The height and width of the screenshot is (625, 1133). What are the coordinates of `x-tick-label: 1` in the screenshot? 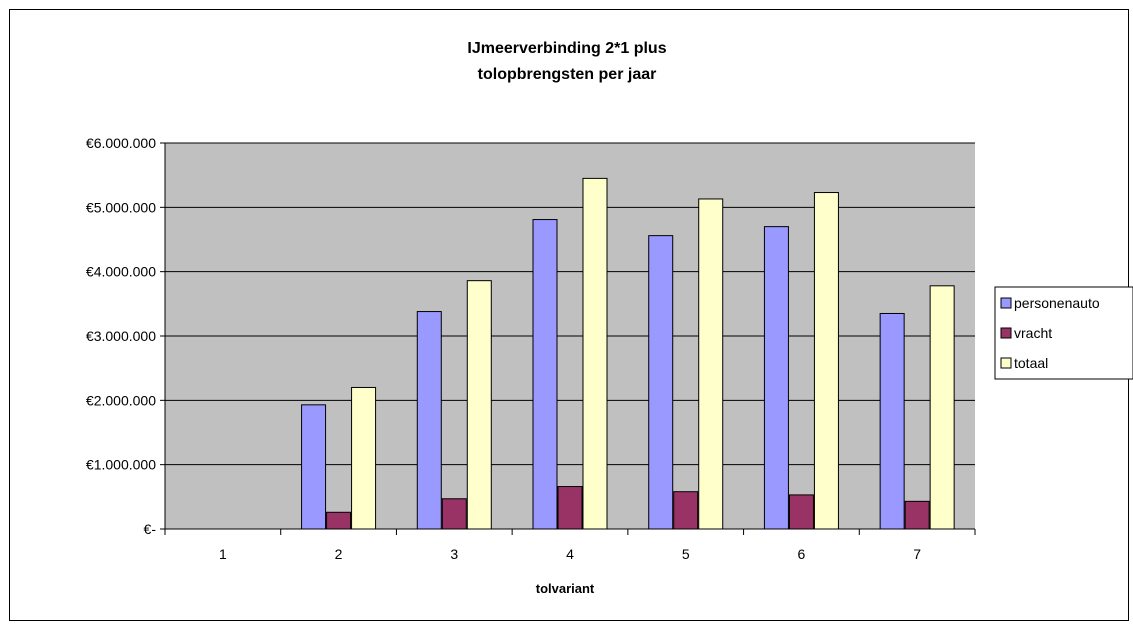 It's located at (223, 554).